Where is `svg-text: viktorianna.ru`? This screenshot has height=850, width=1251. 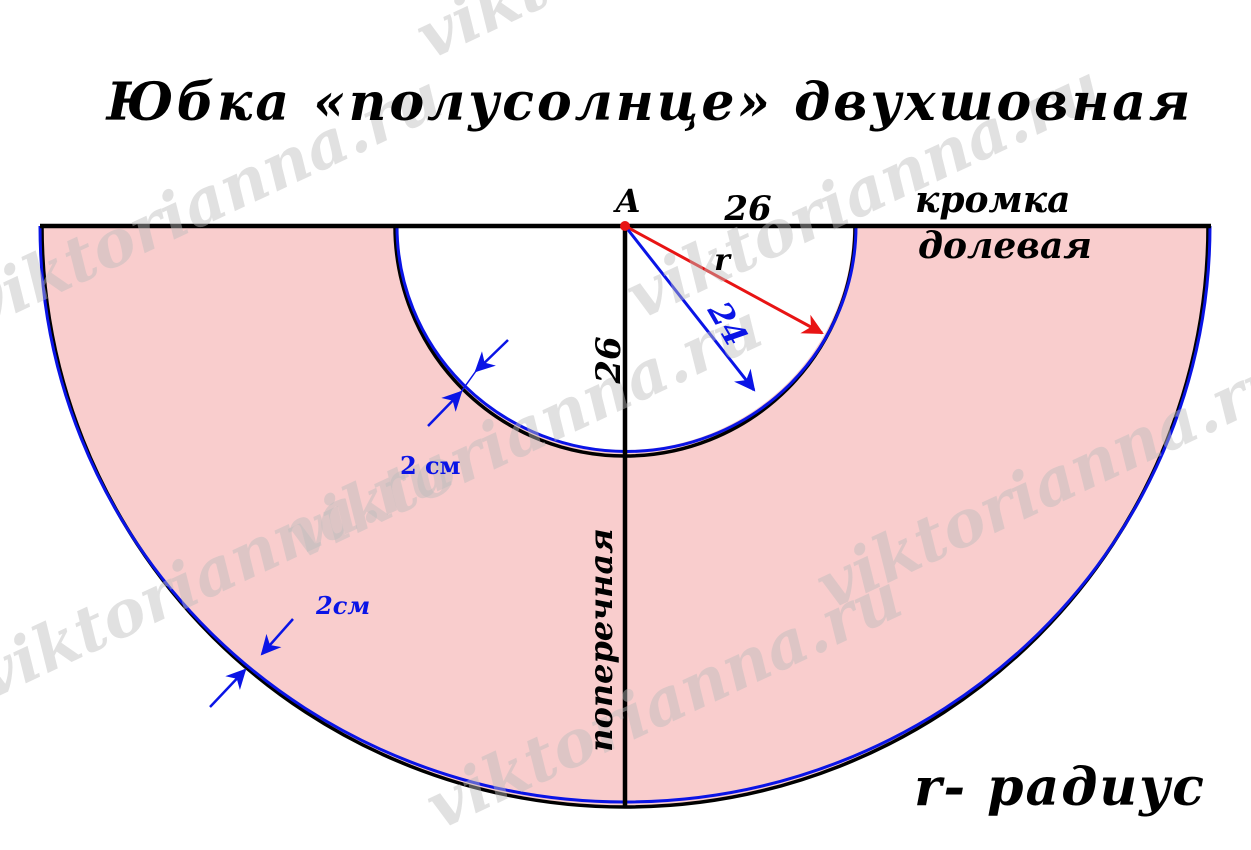
svg-text: viktorianna.ru is located at coordinates (654, 37).